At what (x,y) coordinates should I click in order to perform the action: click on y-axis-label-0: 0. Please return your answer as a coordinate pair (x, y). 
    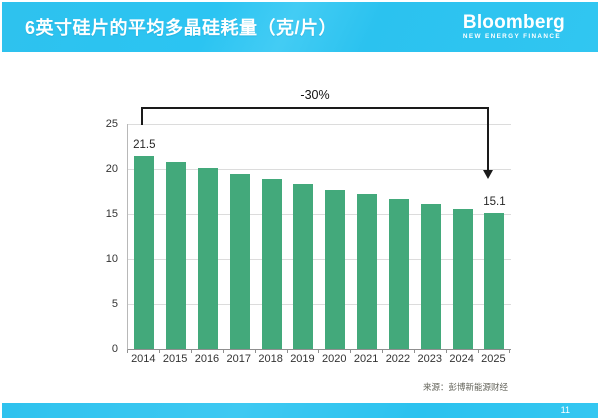
    Looking at the image, I should click on (114, 349).